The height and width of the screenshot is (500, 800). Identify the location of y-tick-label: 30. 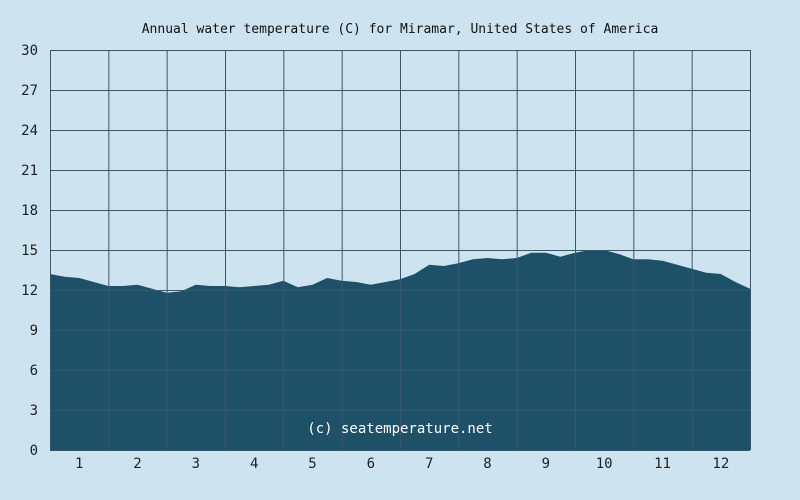
(29, 51).